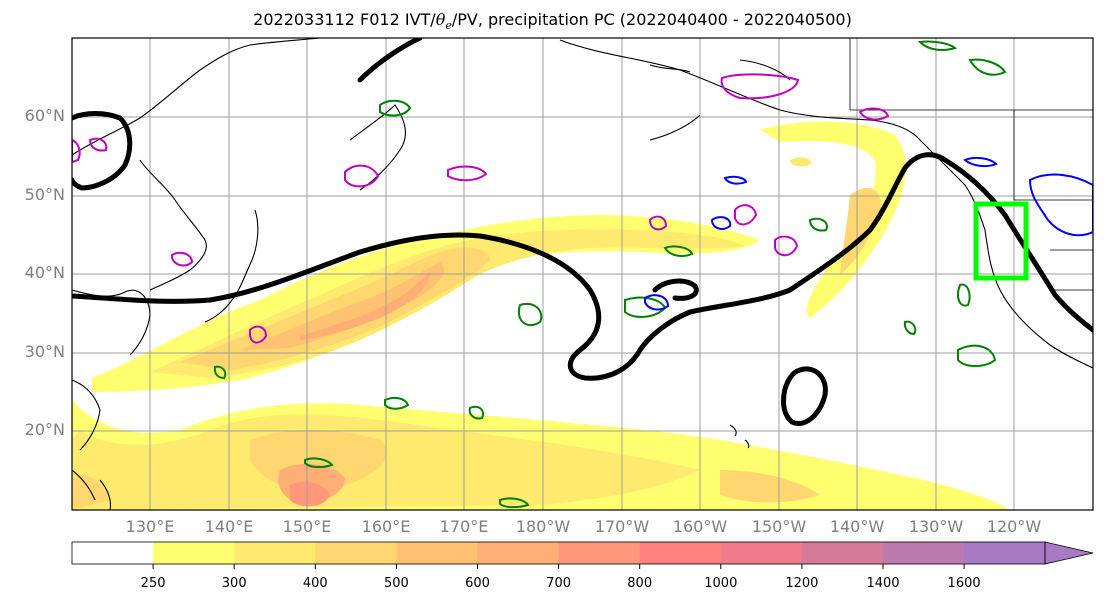 Image resolution: width=1105 pixels, height=603 pixels. I want to click on colorbar-tick-label: 1000, so click(721, 583).